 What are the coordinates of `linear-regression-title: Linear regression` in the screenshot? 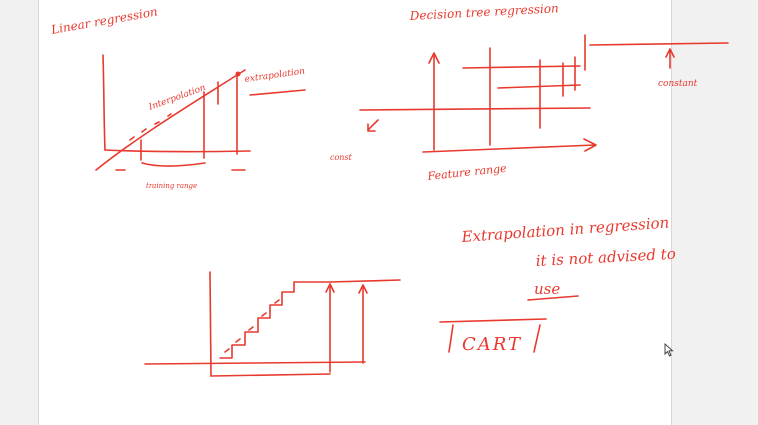 It's located at (104, 20).